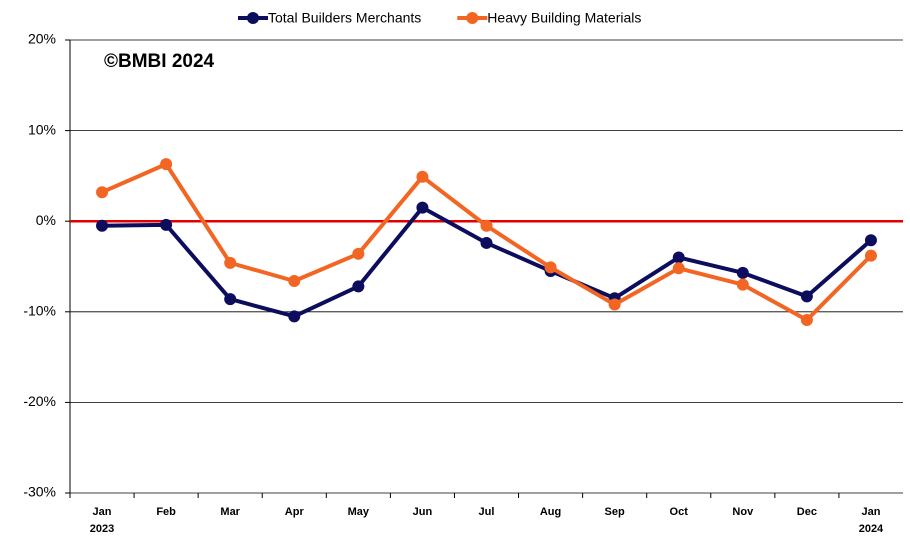  I want to click on legend-label: Heavy Building Materials, so click(564, 18).